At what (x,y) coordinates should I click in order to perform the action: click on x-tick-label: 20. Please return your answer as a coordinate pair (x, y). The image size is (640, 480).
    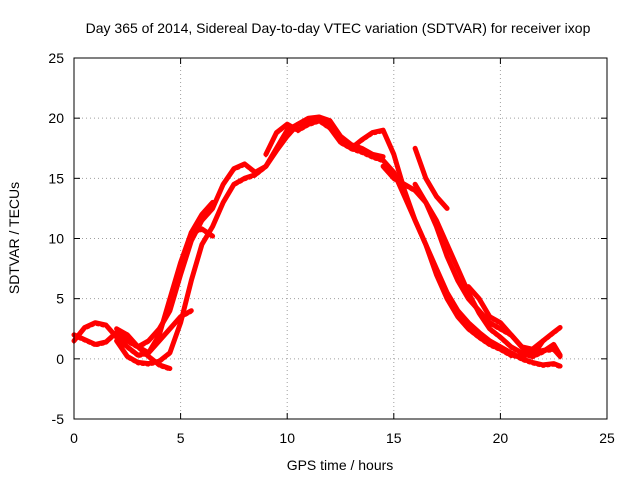
    Looking at the image, I should click on (501, 438).